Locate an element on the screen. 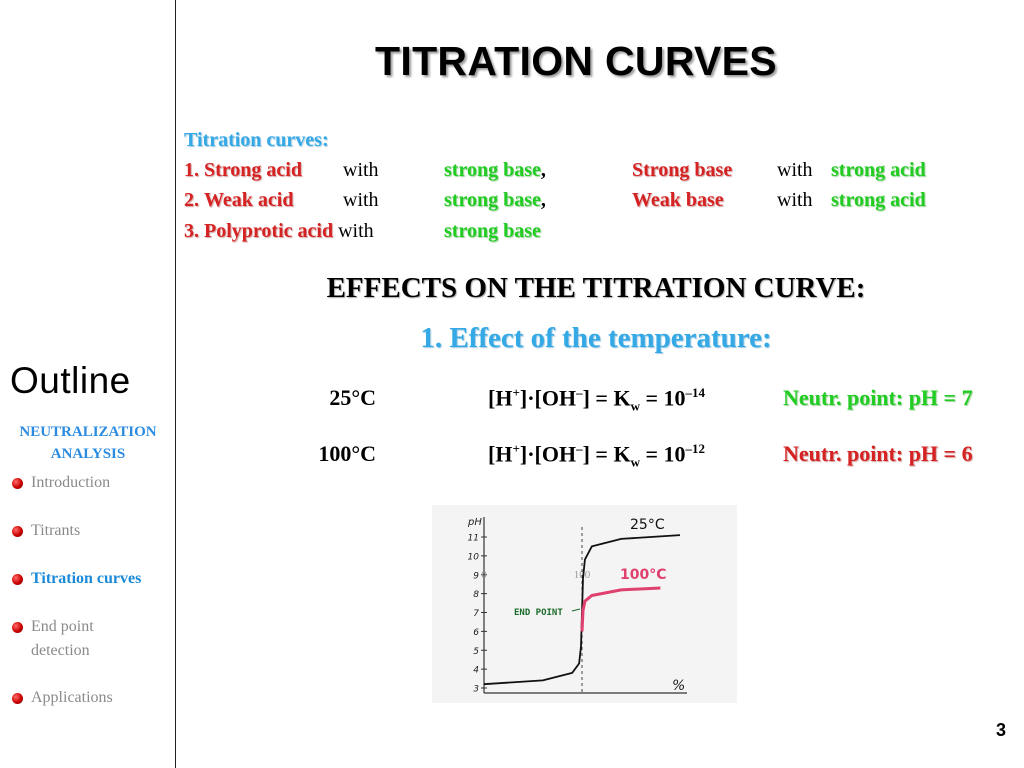 The height and width of the screenshot is (768, 1024). curves-heading: Titration curves: is located at coordinates (256, 140).